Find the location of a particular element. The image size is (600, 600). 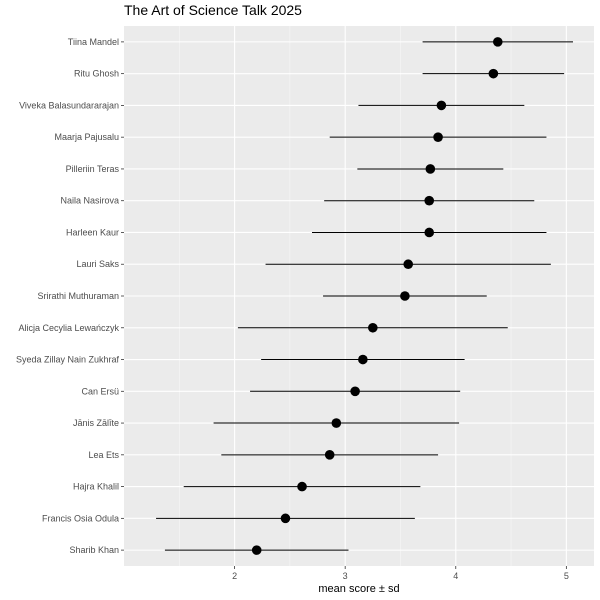

x-tick-label: 2 is located at coordinates (234, 576).